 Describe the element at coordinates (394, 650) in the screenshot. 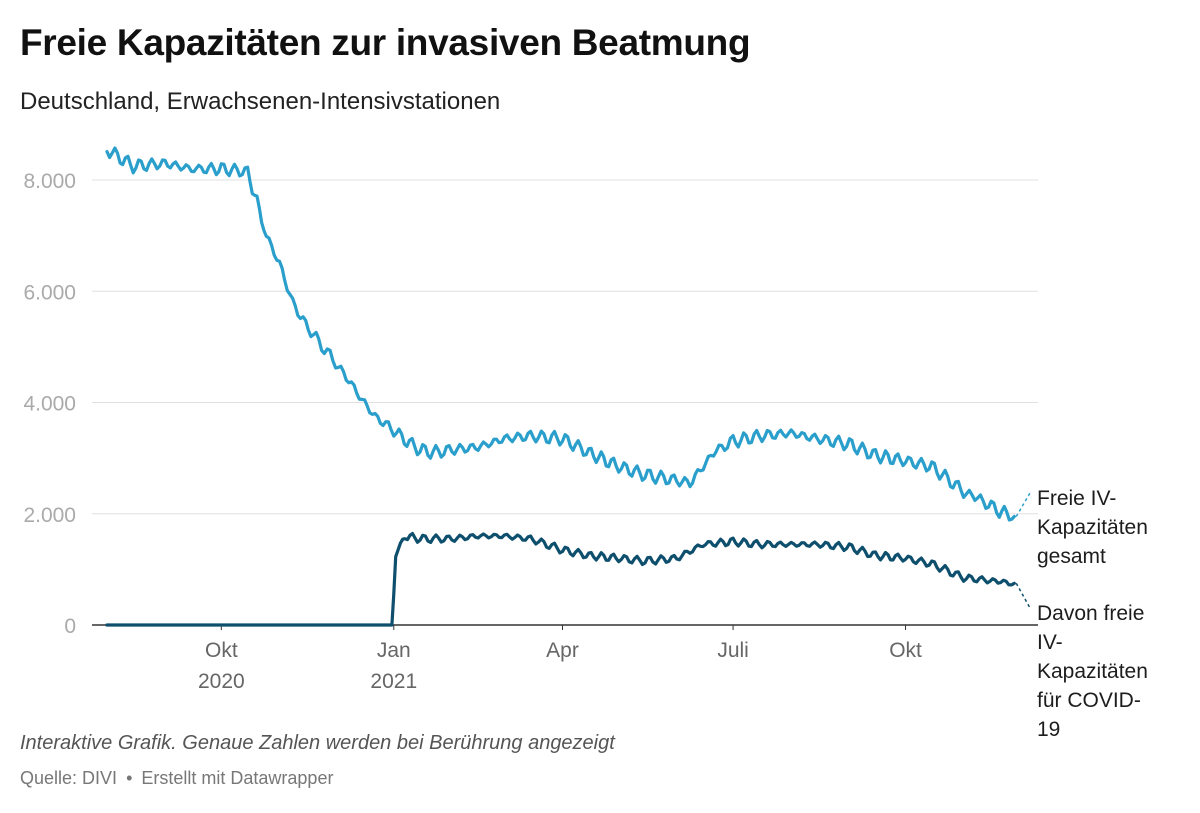

I see `x-tick-label: Jan` at that location.